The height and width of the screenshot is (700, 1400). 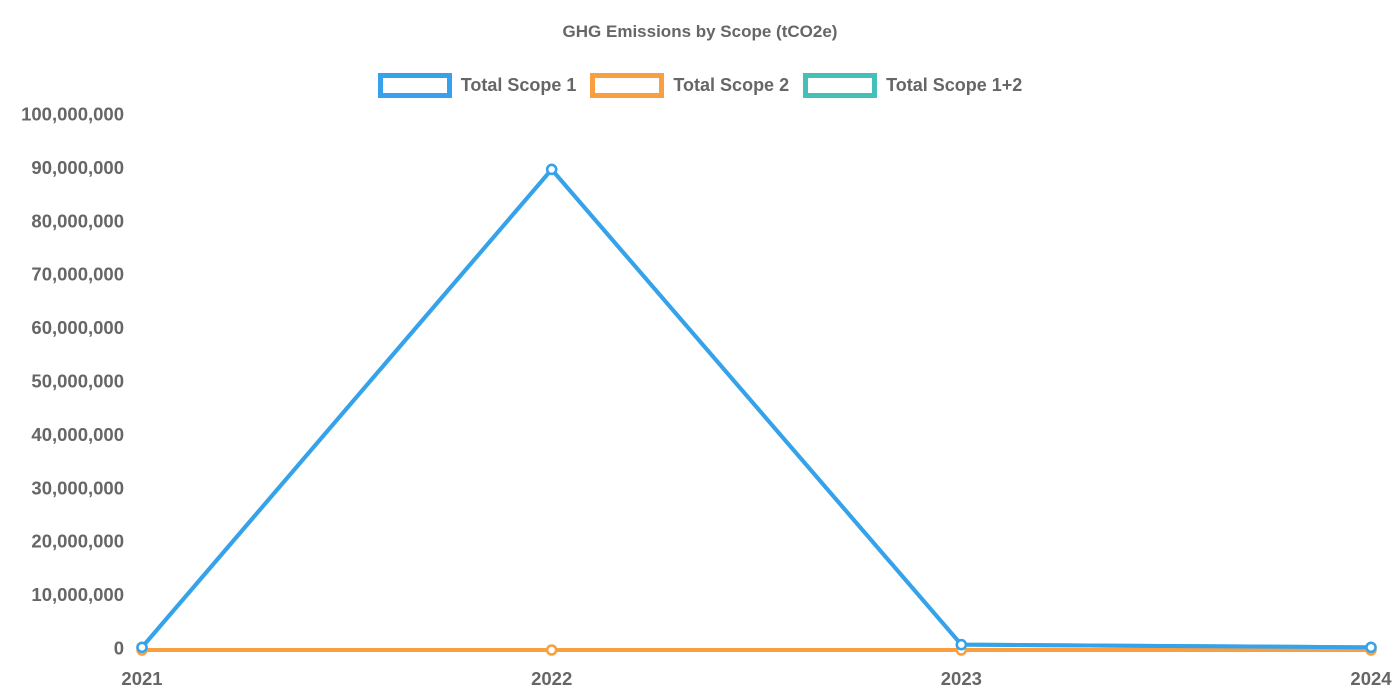 I want to click on y-axis-tick-label: 80,000,000, so click(x=77, y=220).